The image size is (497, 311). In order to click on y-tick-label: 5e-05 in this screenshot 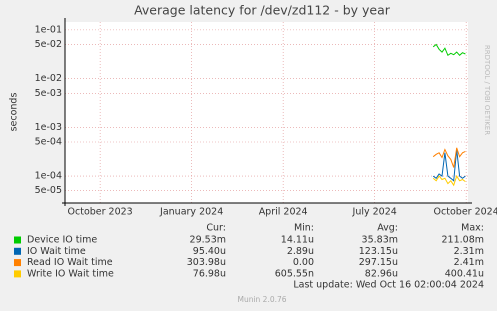, I will do `click(48, 190)`.